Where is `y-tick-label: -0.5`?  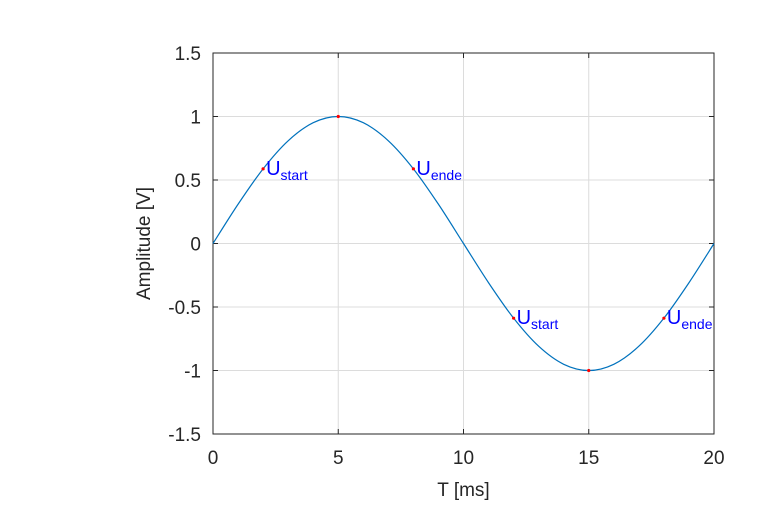 y-tick-label: -0.5 is located at coordinates (184, 308).